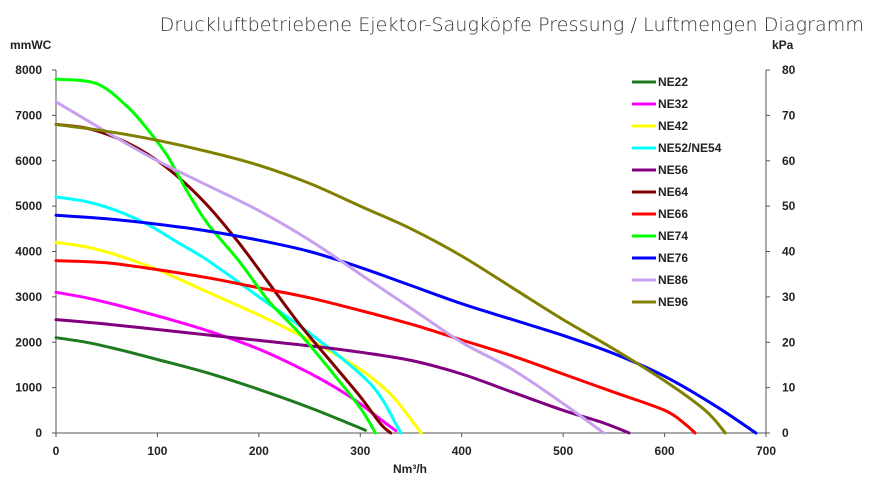  I want to click on x-tick-label: 500, so click(563, 451).